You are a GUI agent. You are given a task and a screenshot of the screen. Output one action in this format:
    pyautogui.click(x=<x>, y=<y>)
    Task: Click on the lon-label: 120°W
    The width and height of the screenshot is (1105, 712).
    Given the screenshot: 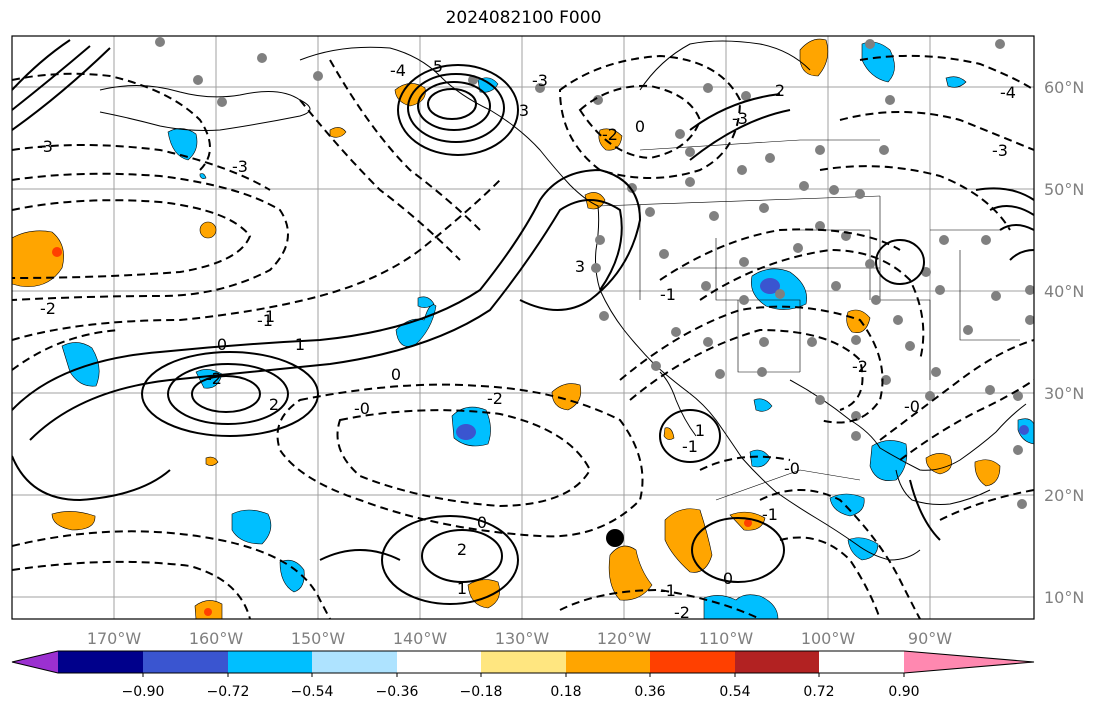 What is the action you would take?
    pyautogui.click(x=624, y=638)
    